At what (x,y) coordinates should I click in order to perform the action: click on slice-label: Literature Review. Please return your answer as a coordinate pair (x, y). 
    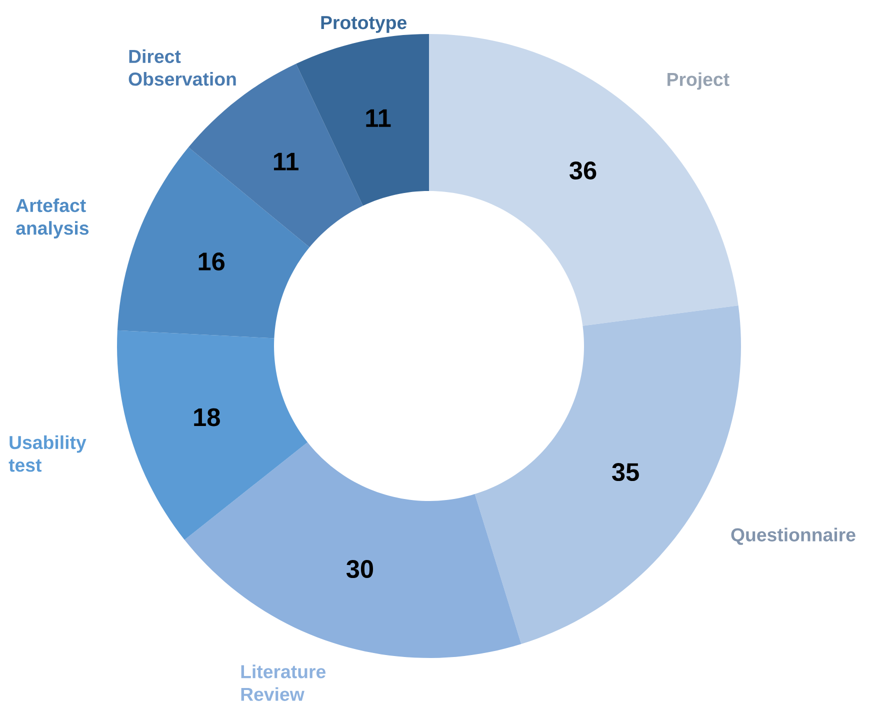
    Looking at the image, I should click on (283, 682).